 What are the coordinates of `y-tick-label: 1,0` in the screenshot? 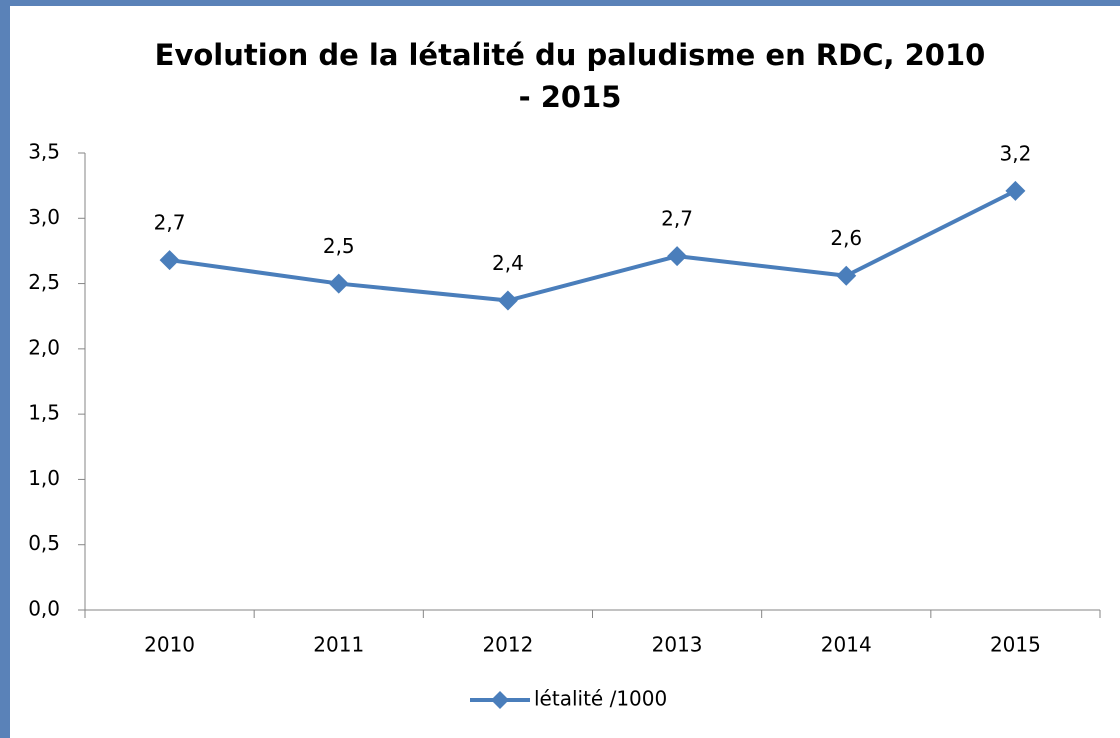 It's located at (44, 478).